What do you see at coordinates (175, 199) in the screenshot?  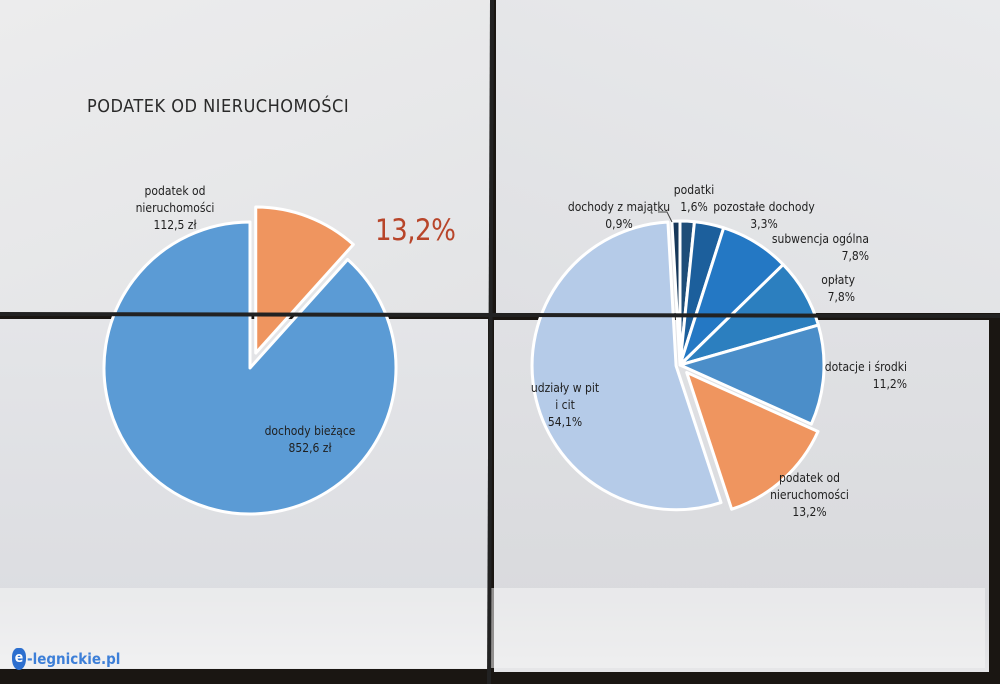 I see `left-slice-name-podatek: podatek od nieruchomości` at bounding box center [175, 199].